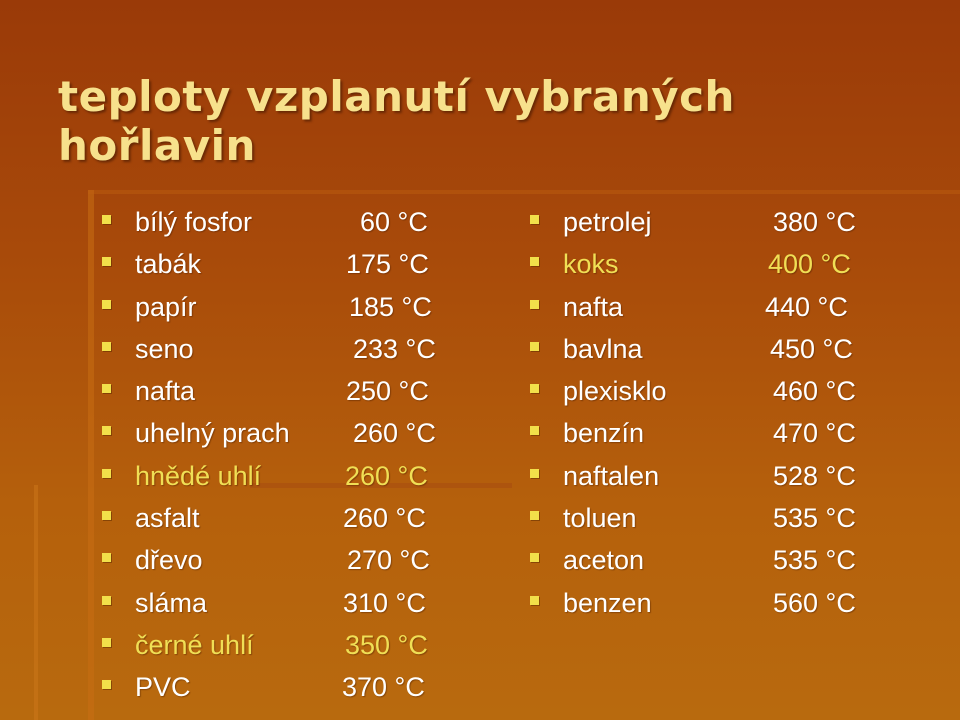 The width and height of the screenshot is (960, 720). I want to click on flash-temperature: 470 °C, so click(814, 433).